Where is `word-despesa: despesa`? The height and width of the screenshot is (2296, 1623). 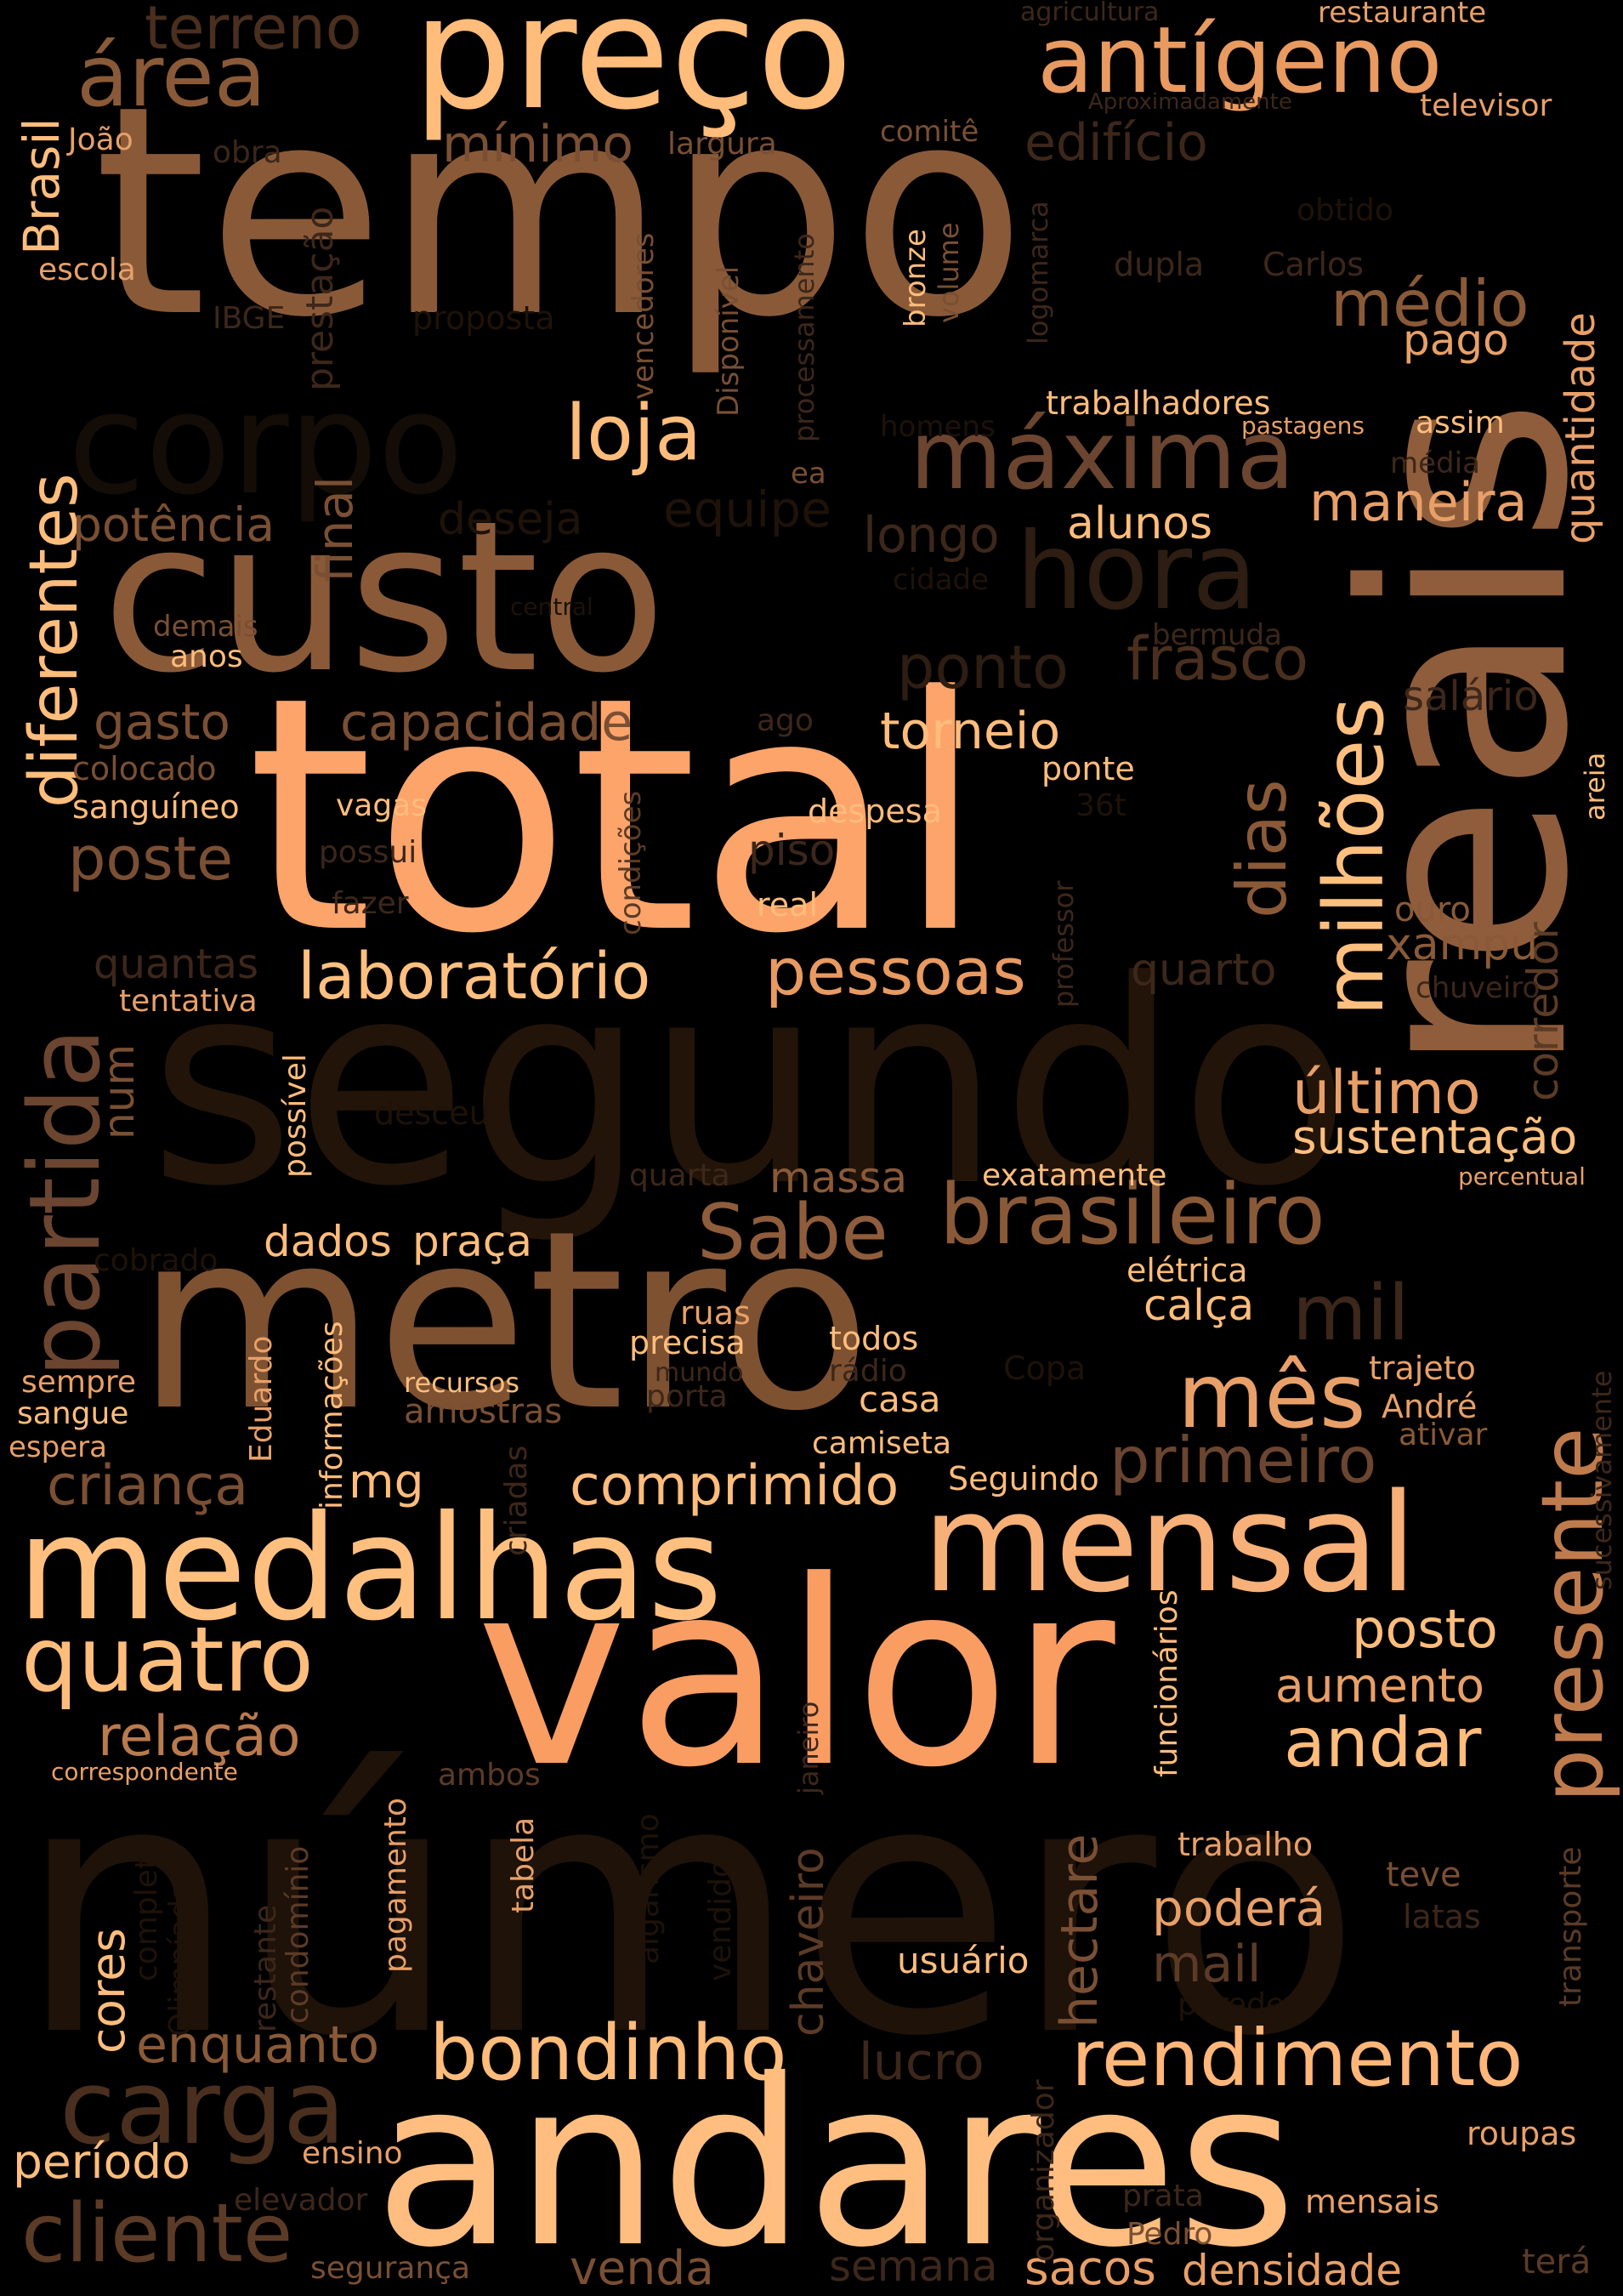
word-despesa: despesa is located at coordinates (875, 811).